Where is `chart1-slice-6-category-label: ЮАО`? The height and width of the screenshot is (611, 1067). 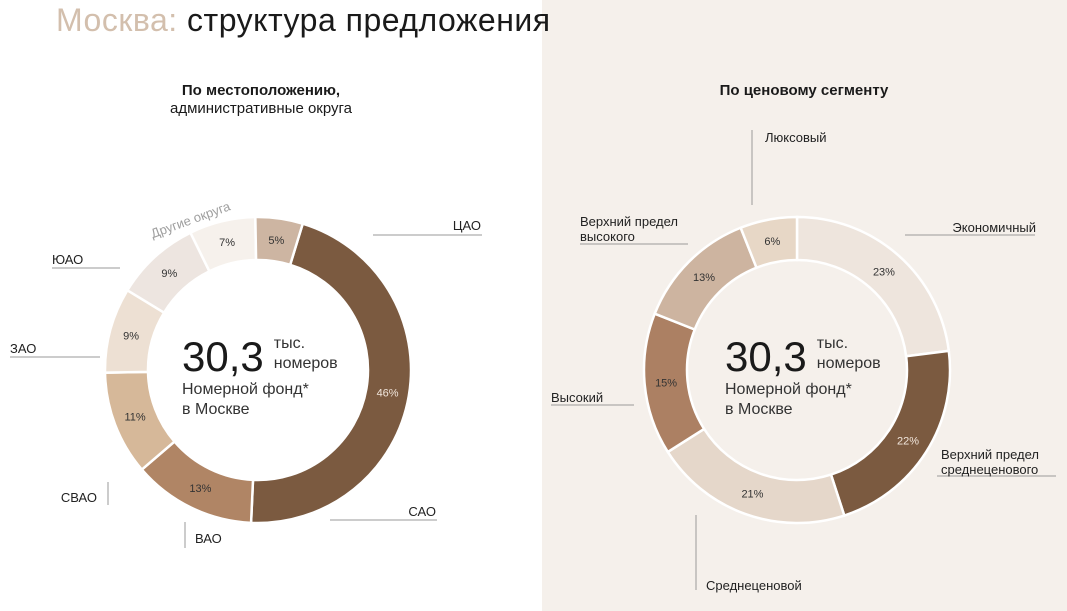 chart1-slice-6-category-label: ЮАО is located at coordinates (67, 259).